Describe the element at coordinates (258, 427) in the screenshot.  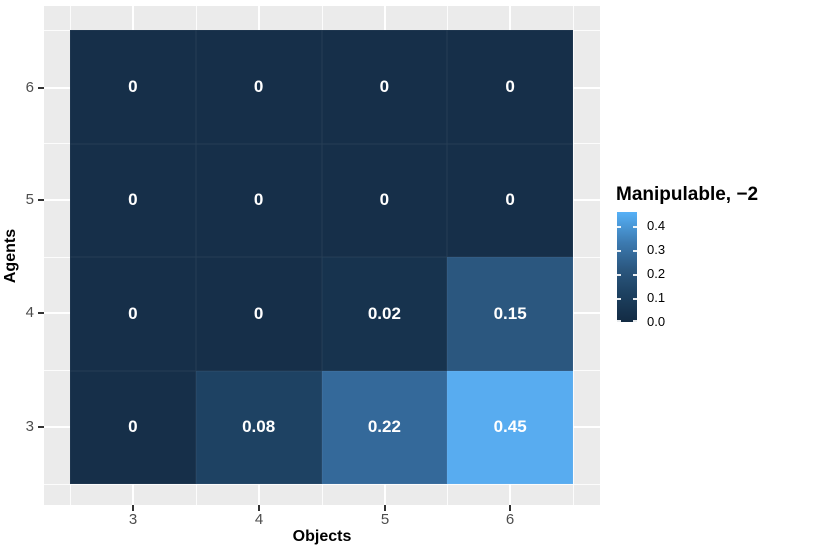
I see `heatmap-cell: 0.08` at that location.